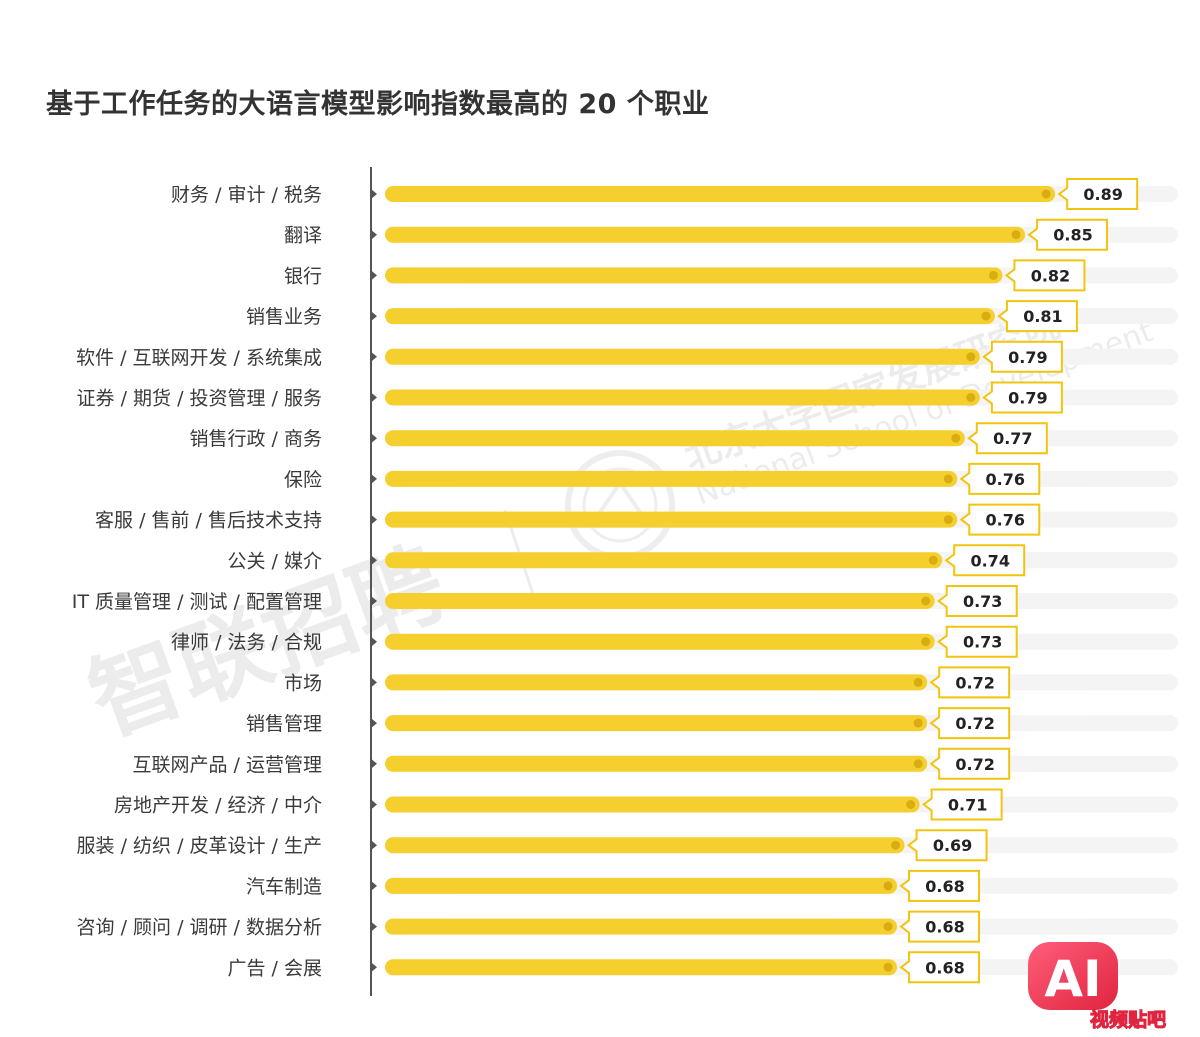 Image resolution: width=1200 pixels, height=1037 pixels. What do you see at coordinates (246, 643) in the screenshot?
I see `category-label: 律师 / 法务 / 合规` at bounding box center [246, 643].